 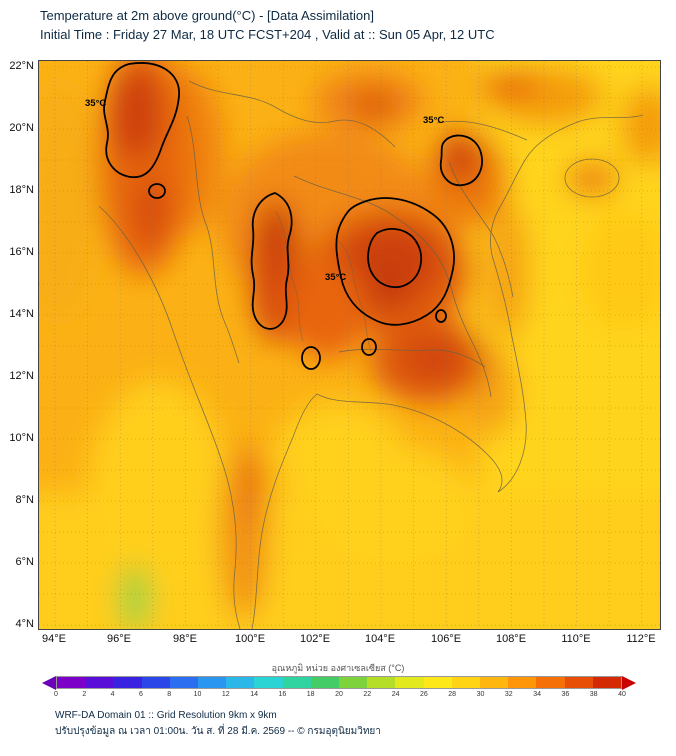 What do you see at coordinates (593, 694) in the screenshot?
I see `colorbar-tick: 38` at bounding box center [593, 694].